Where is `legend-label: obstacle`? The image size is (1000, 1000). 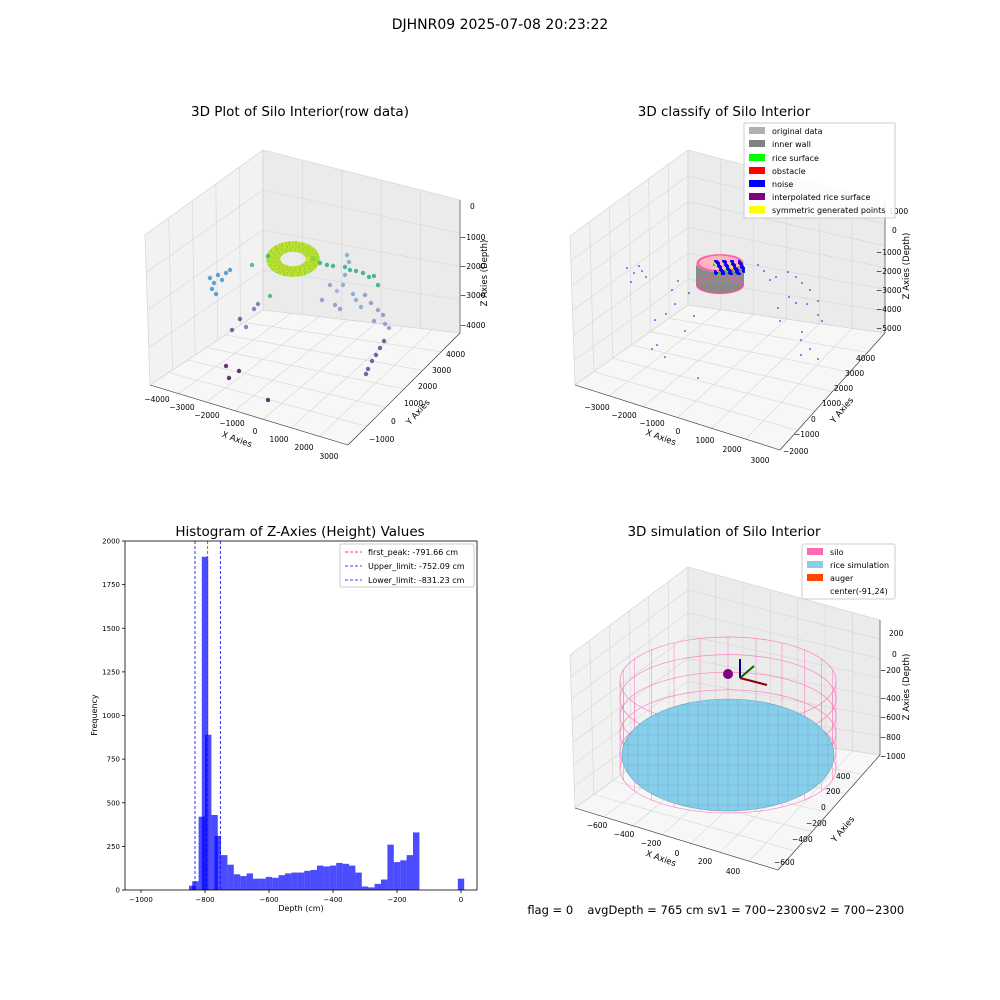 legend-label: obstacle is located at coordinates (789, 171).